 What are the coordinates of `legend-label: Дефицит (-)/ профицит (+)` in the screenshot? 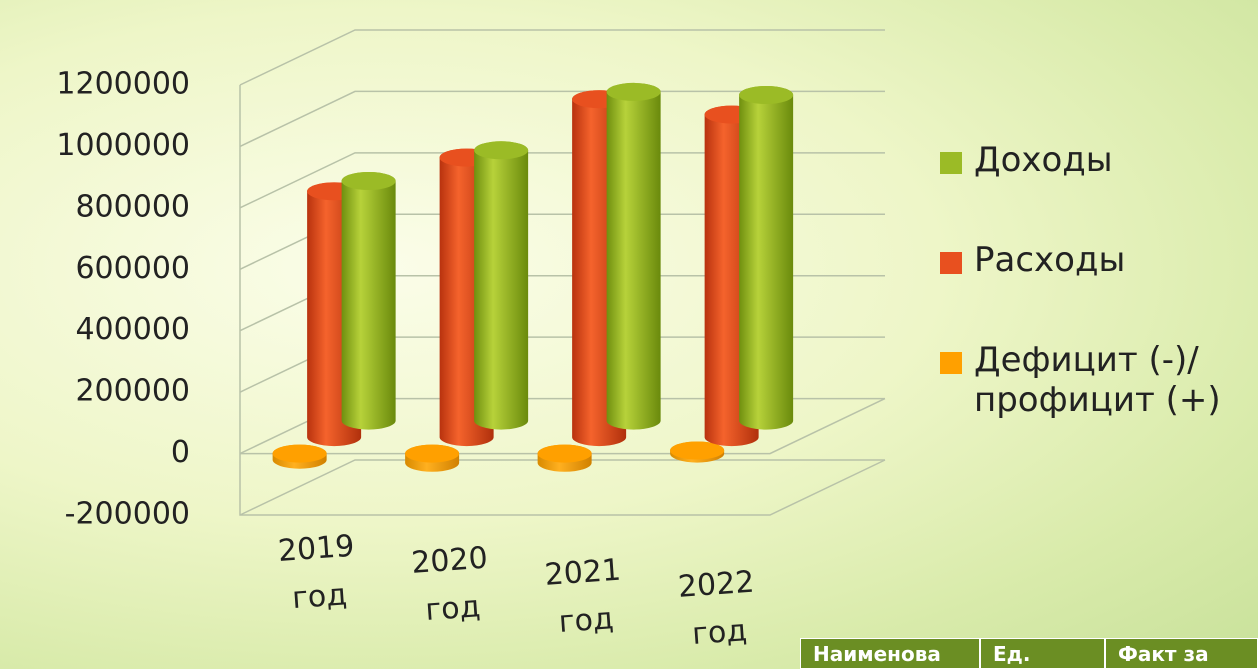 It's located at (1097, 380).